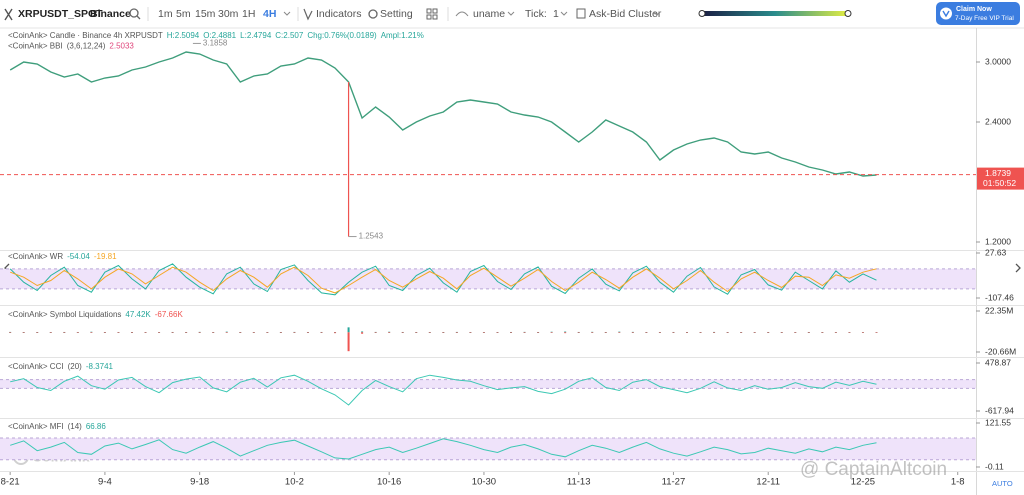  What do you see at coordinates (64, 314) in the screenshot?
I see `legend-item: <CoinAnk> Symbol Liquidations` at bounding box center [64, 314].